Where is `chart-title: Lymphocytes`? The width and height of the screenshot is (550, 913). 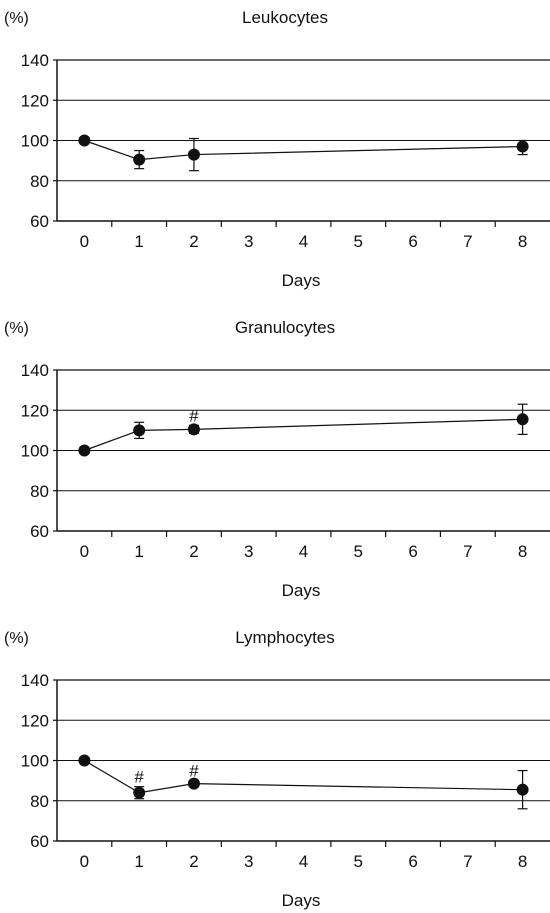
chart-title: Lymphocytes is located at coordinates (285, 637).